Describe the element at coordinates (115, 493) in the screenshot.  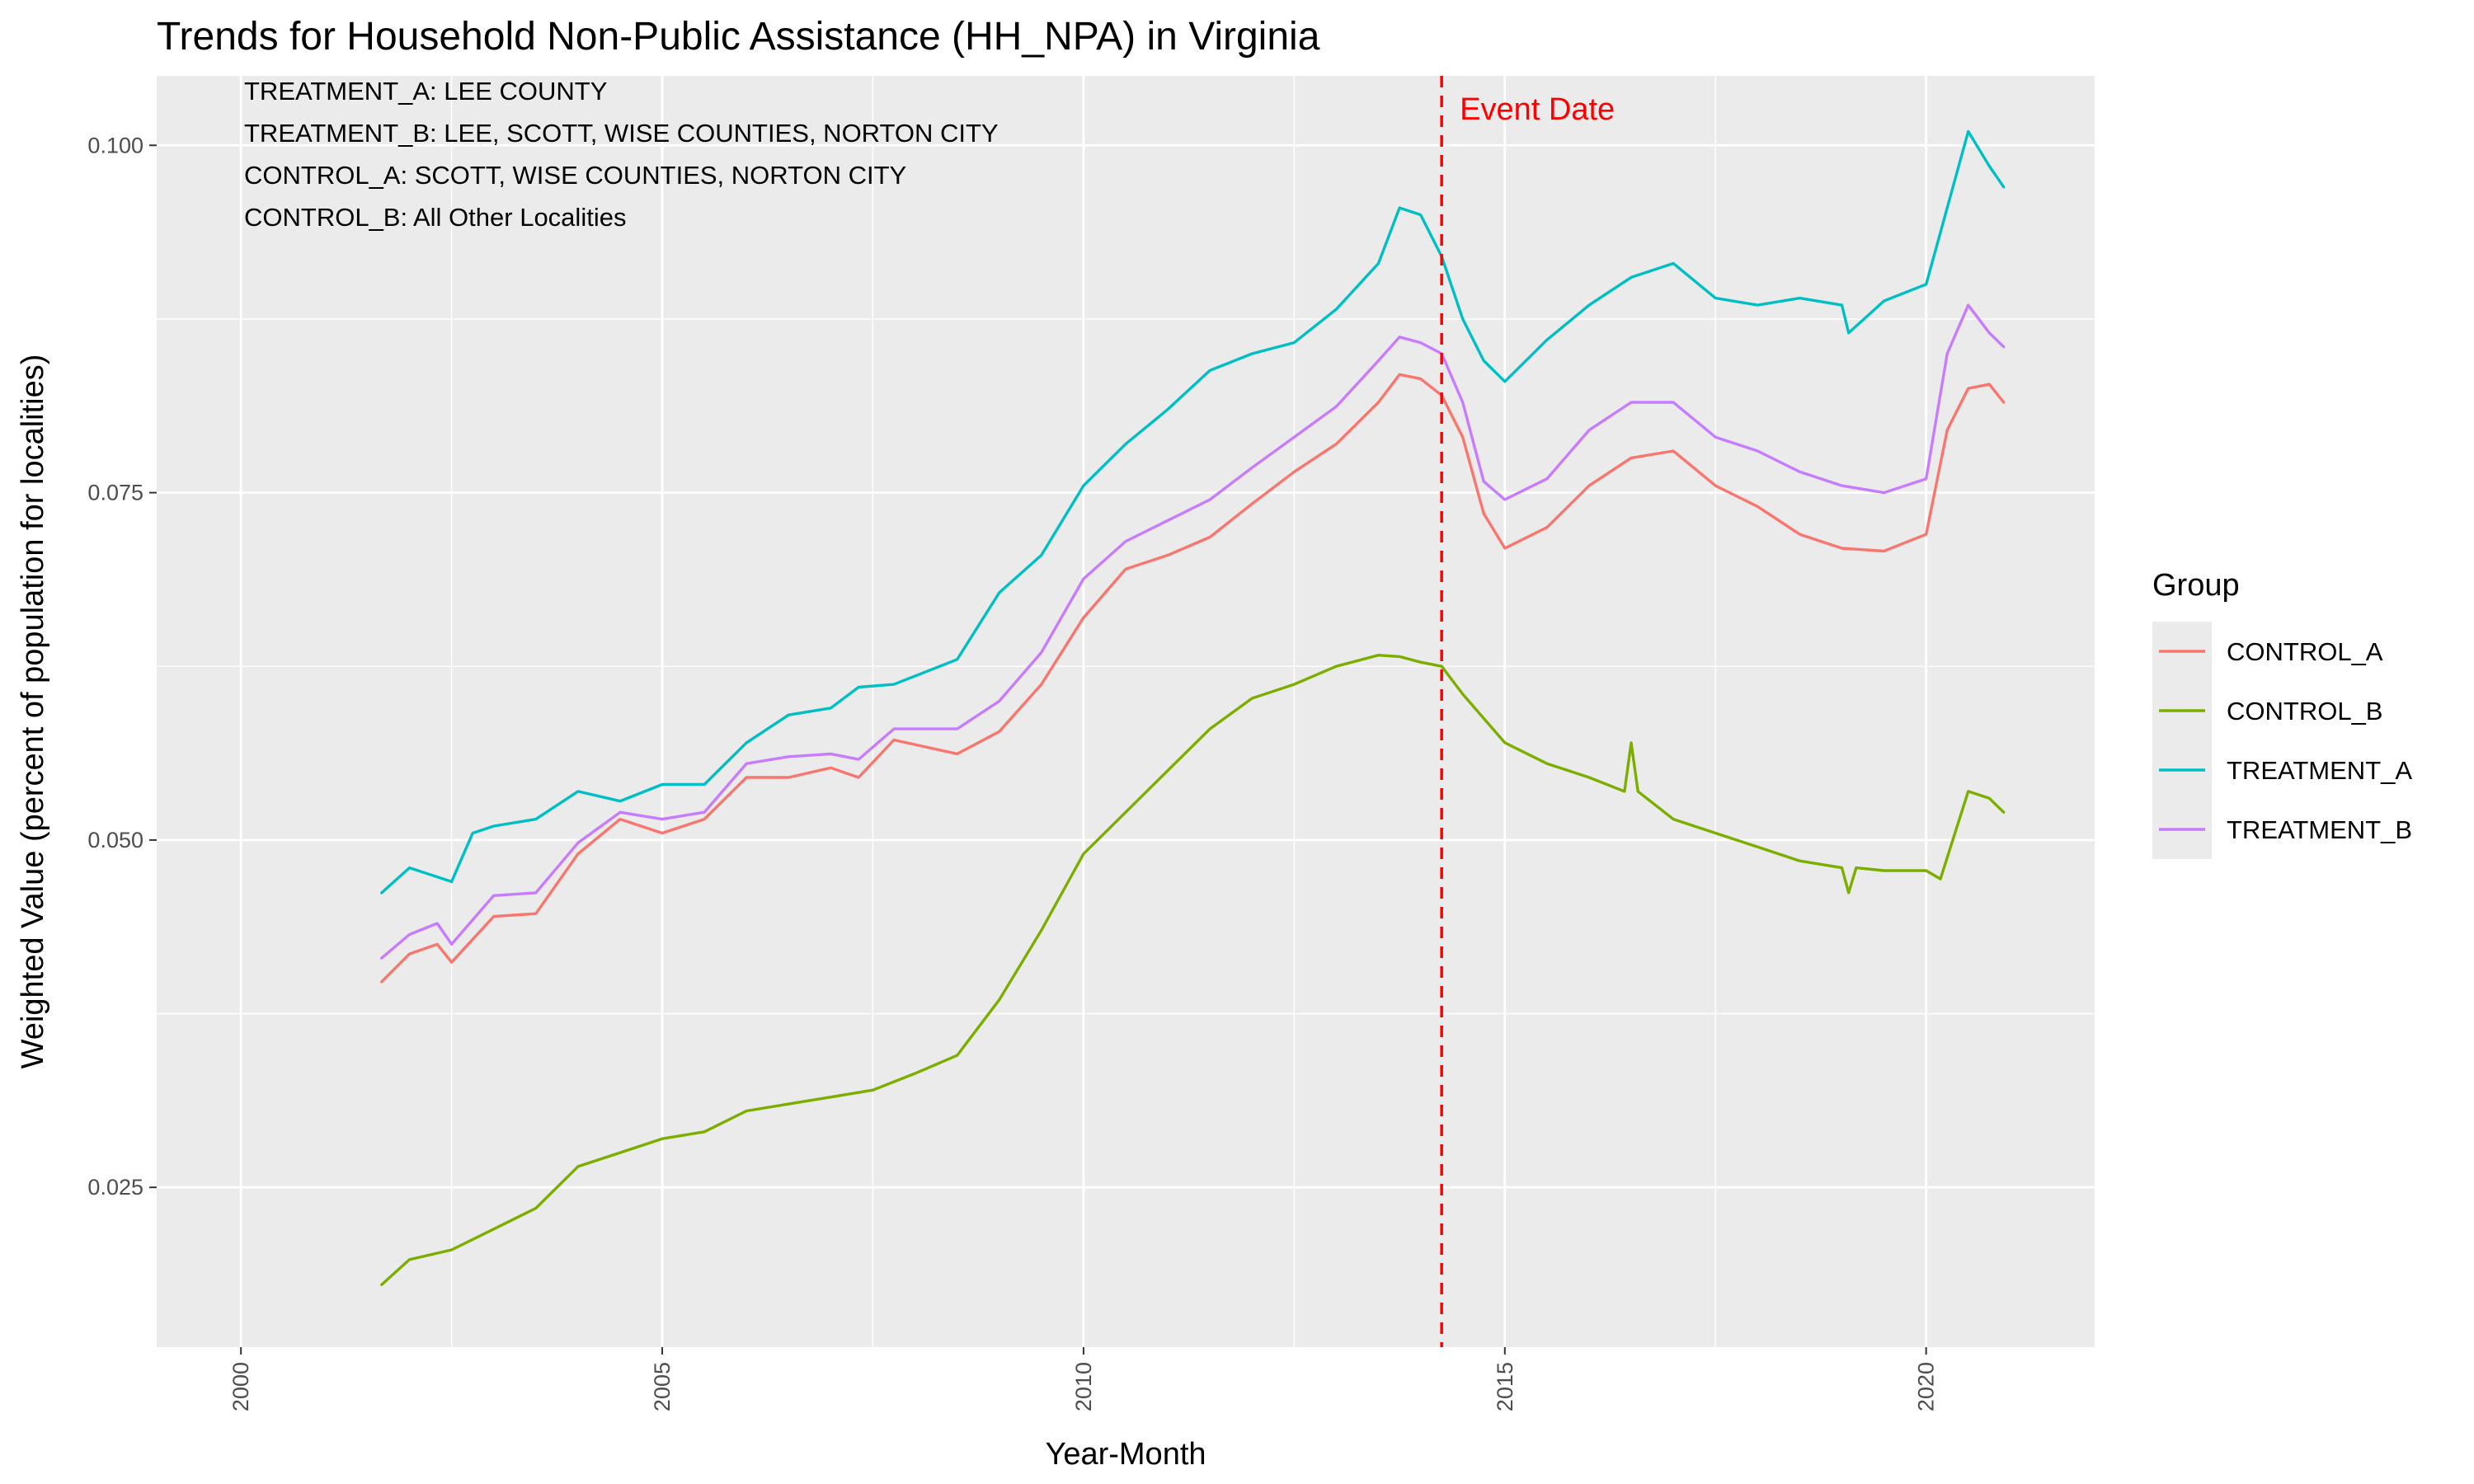
I see `y-tick-label: 0.075` at that location.